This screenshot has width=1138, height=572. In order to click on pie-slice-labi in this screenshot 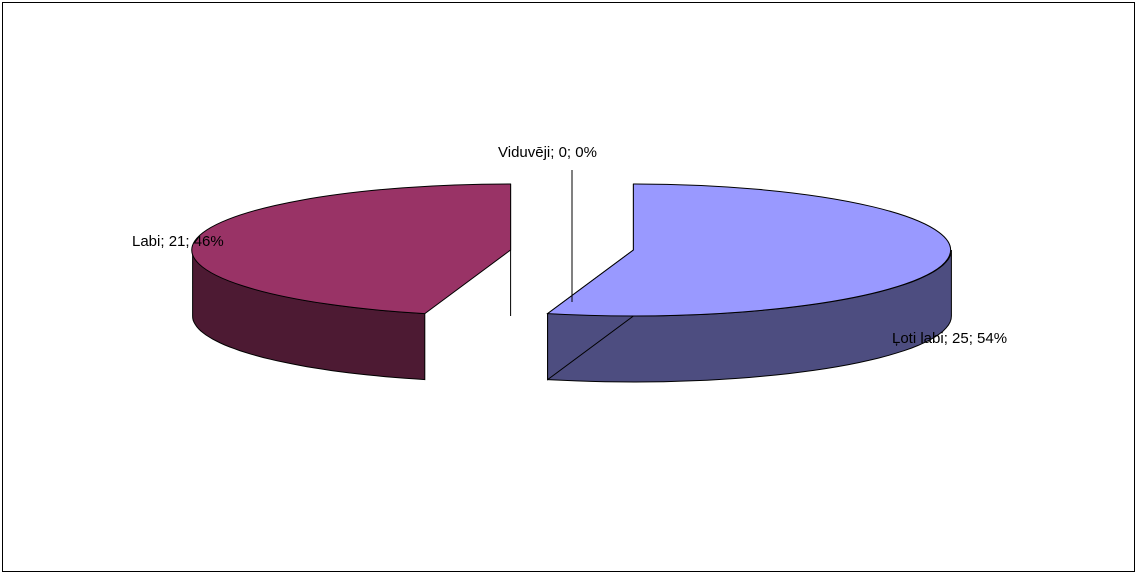, I will do `click(351, 282)`.